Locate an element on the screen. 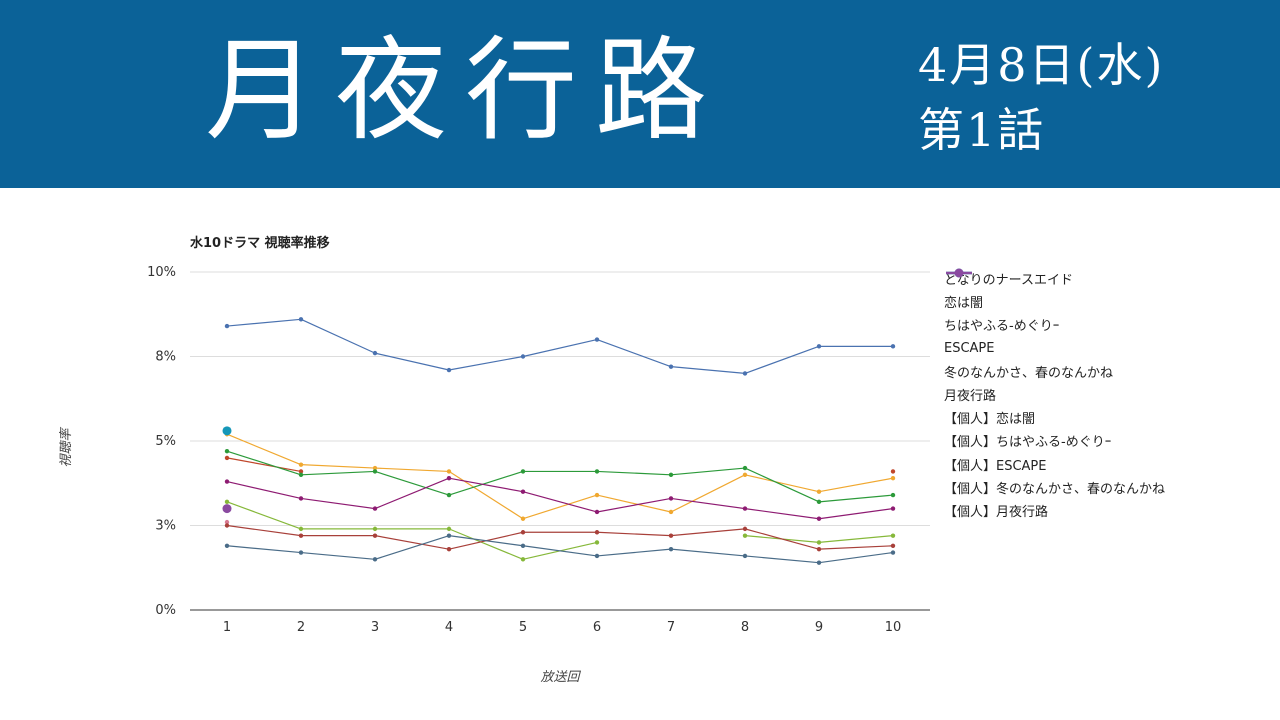 This screenshot has height=720, width=1280. legend-label: 【個人】ちはやふる-めぐりｰ is located at coordinates (1028, 443).